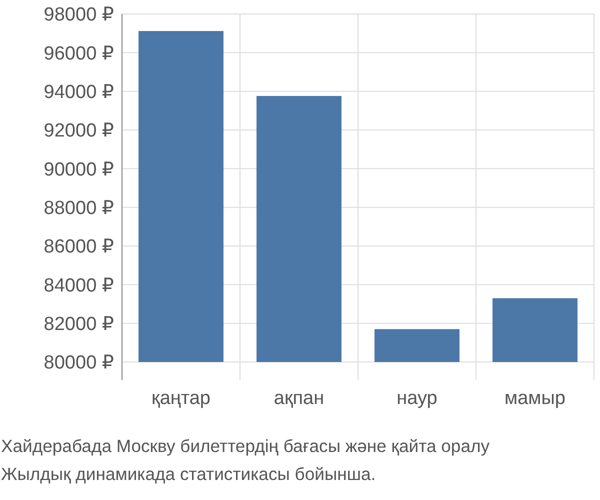 The image size is (600, 500). I want to click on y-tick-label: 80000 ₽, so click(79, 363).